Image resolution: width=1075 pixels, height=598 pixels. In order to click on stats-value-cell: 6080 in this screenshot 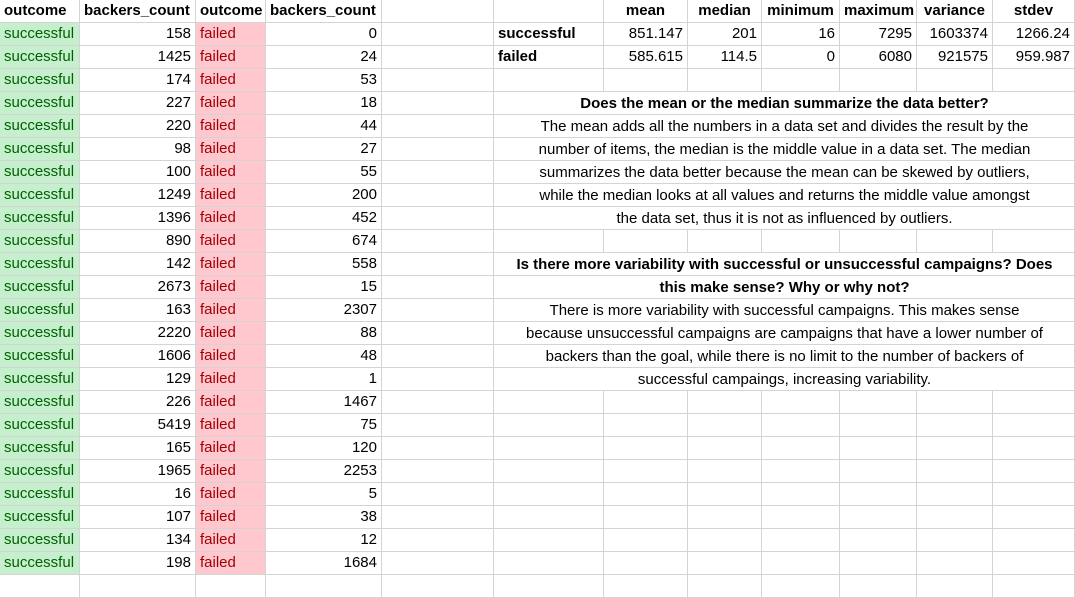, I will do `click(878, 57)`.